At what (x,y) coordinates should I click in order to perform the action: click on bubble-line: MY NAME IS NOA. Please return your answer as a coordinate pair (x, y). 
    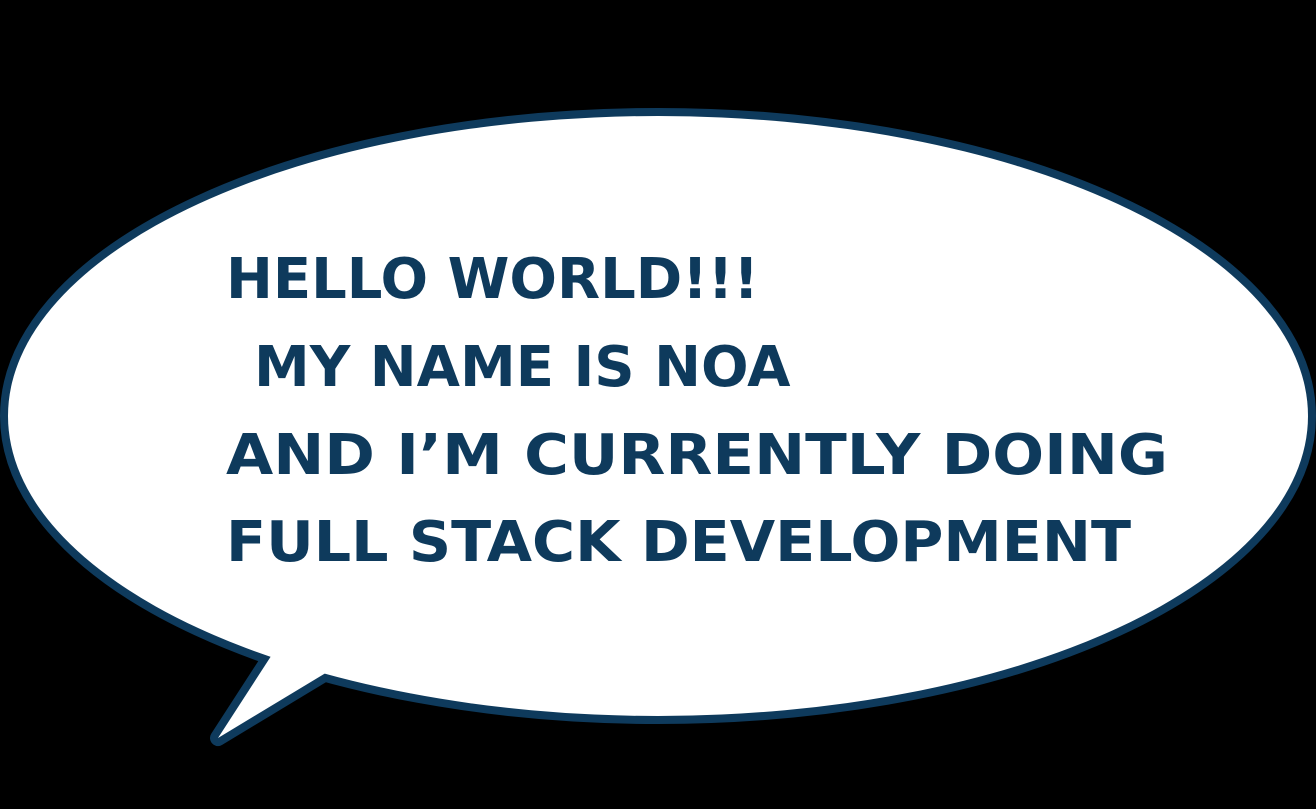
    Looking at the image, I should click on (522, 367).